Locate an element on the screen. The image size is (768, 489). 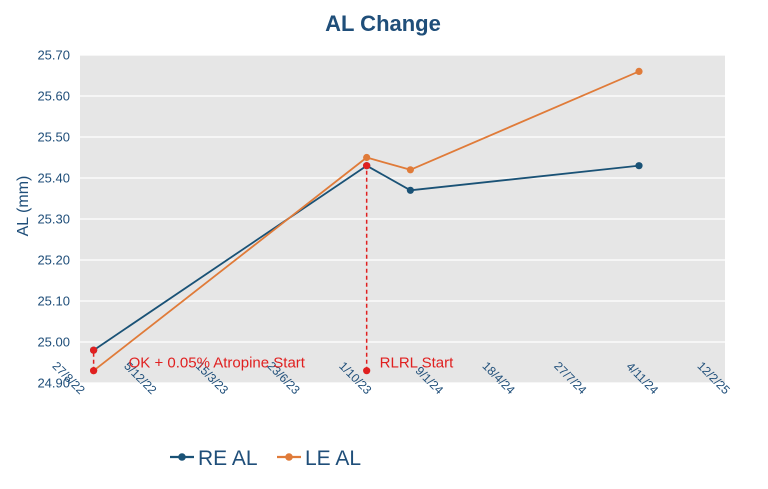
y-axis-label: AL (mm) is located at coordinates (23, 206).